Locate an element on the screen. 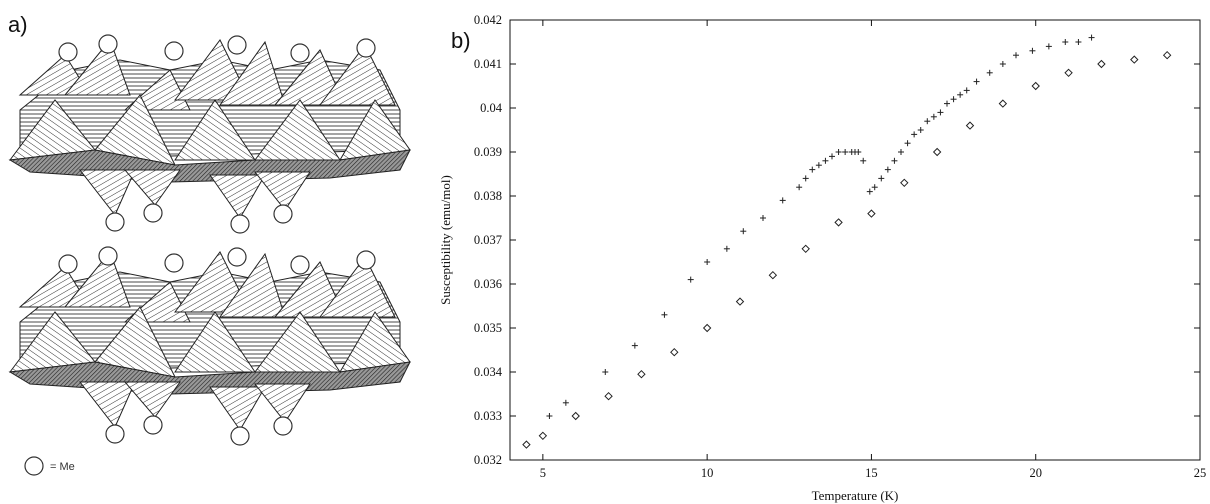  structure-layer-top is located at coordinates (209, 134).